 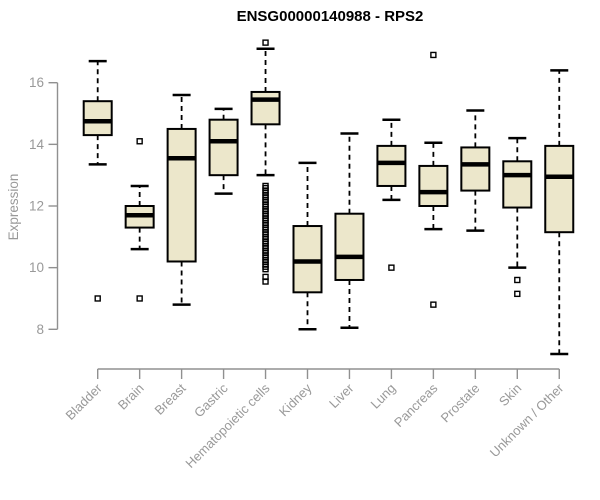 I want to click on boxplot-pancreas, so click(x=433, y=179).